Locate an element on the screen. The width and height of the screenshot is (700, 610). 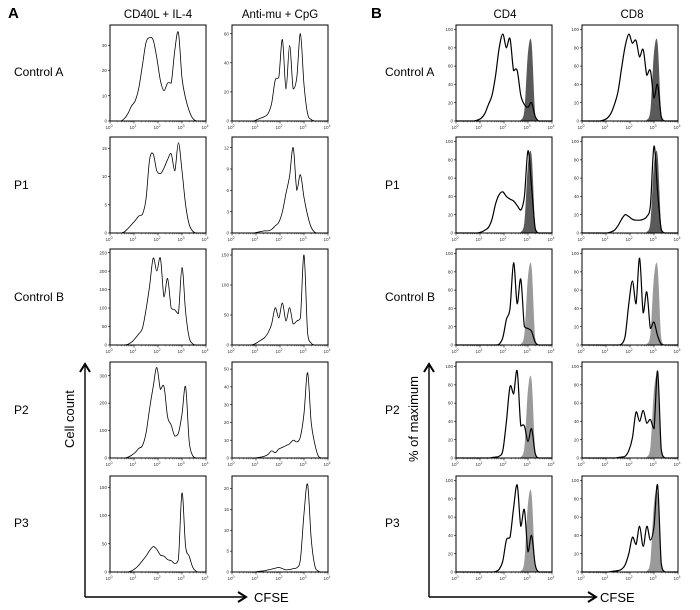
row-label-a-control-a: Control A is located at coordinates (39, 72).